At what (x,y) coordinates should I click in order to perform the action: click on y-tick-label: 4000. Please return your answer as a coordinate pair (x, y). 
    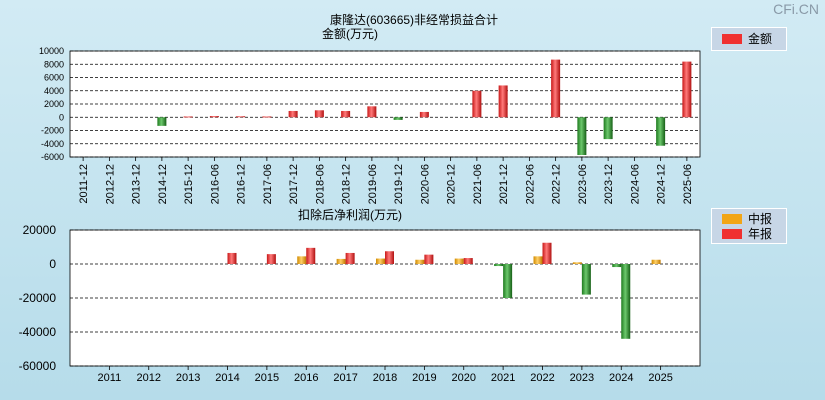
    Looking at the image, I should click on (54, 91).